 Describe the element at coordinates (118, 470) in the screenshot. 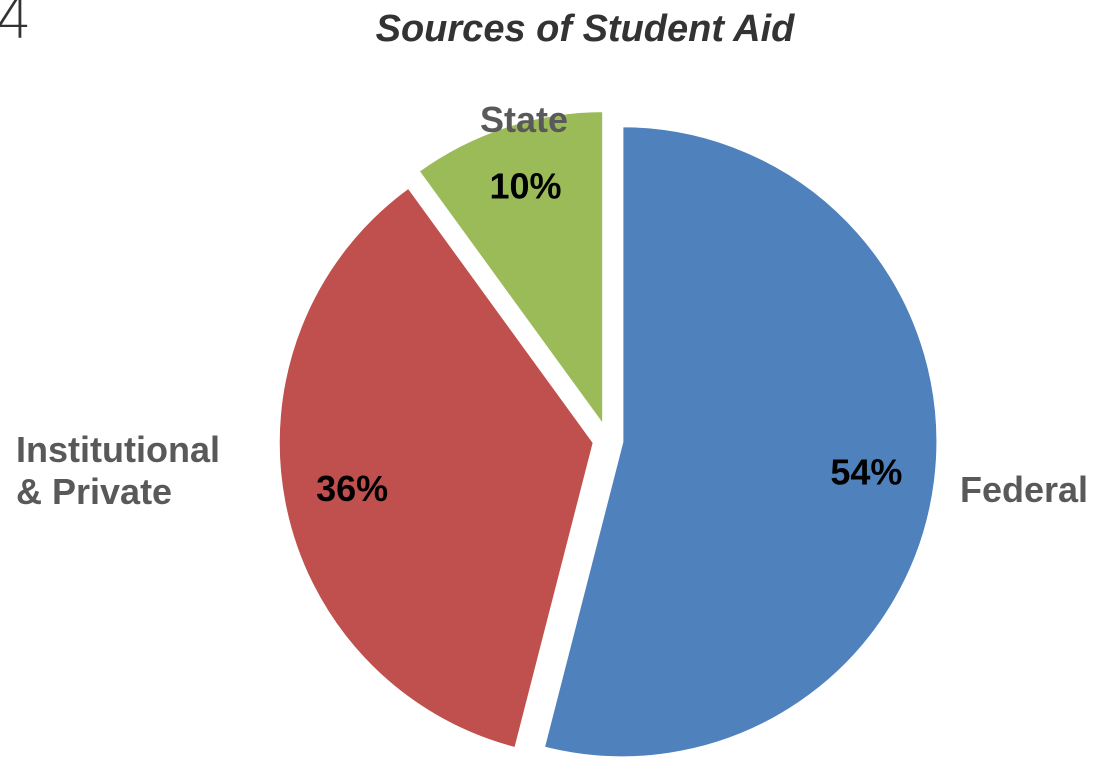

I see `pie-category-label-institutional-private: Institutional & Private` at that location.